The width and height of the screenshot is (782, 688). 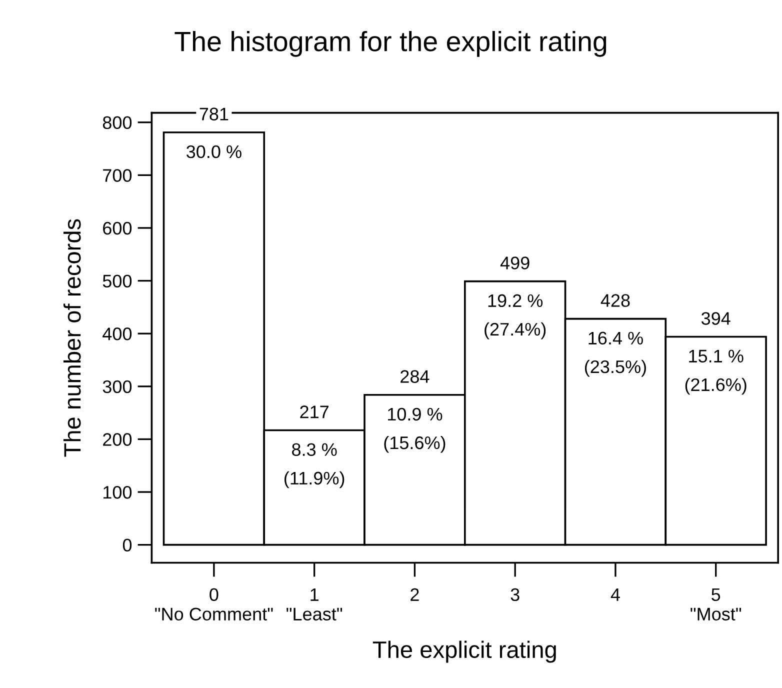 I want to click on annotation: 10.9 % (15.6%), so click(x=415, y=430).